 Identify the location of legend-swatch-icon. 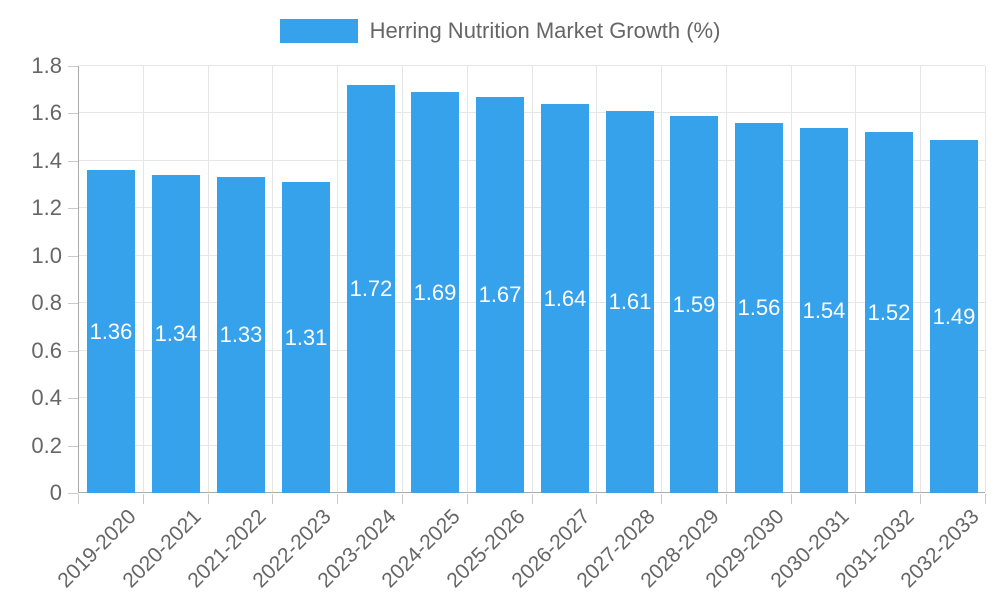
(318, 31).